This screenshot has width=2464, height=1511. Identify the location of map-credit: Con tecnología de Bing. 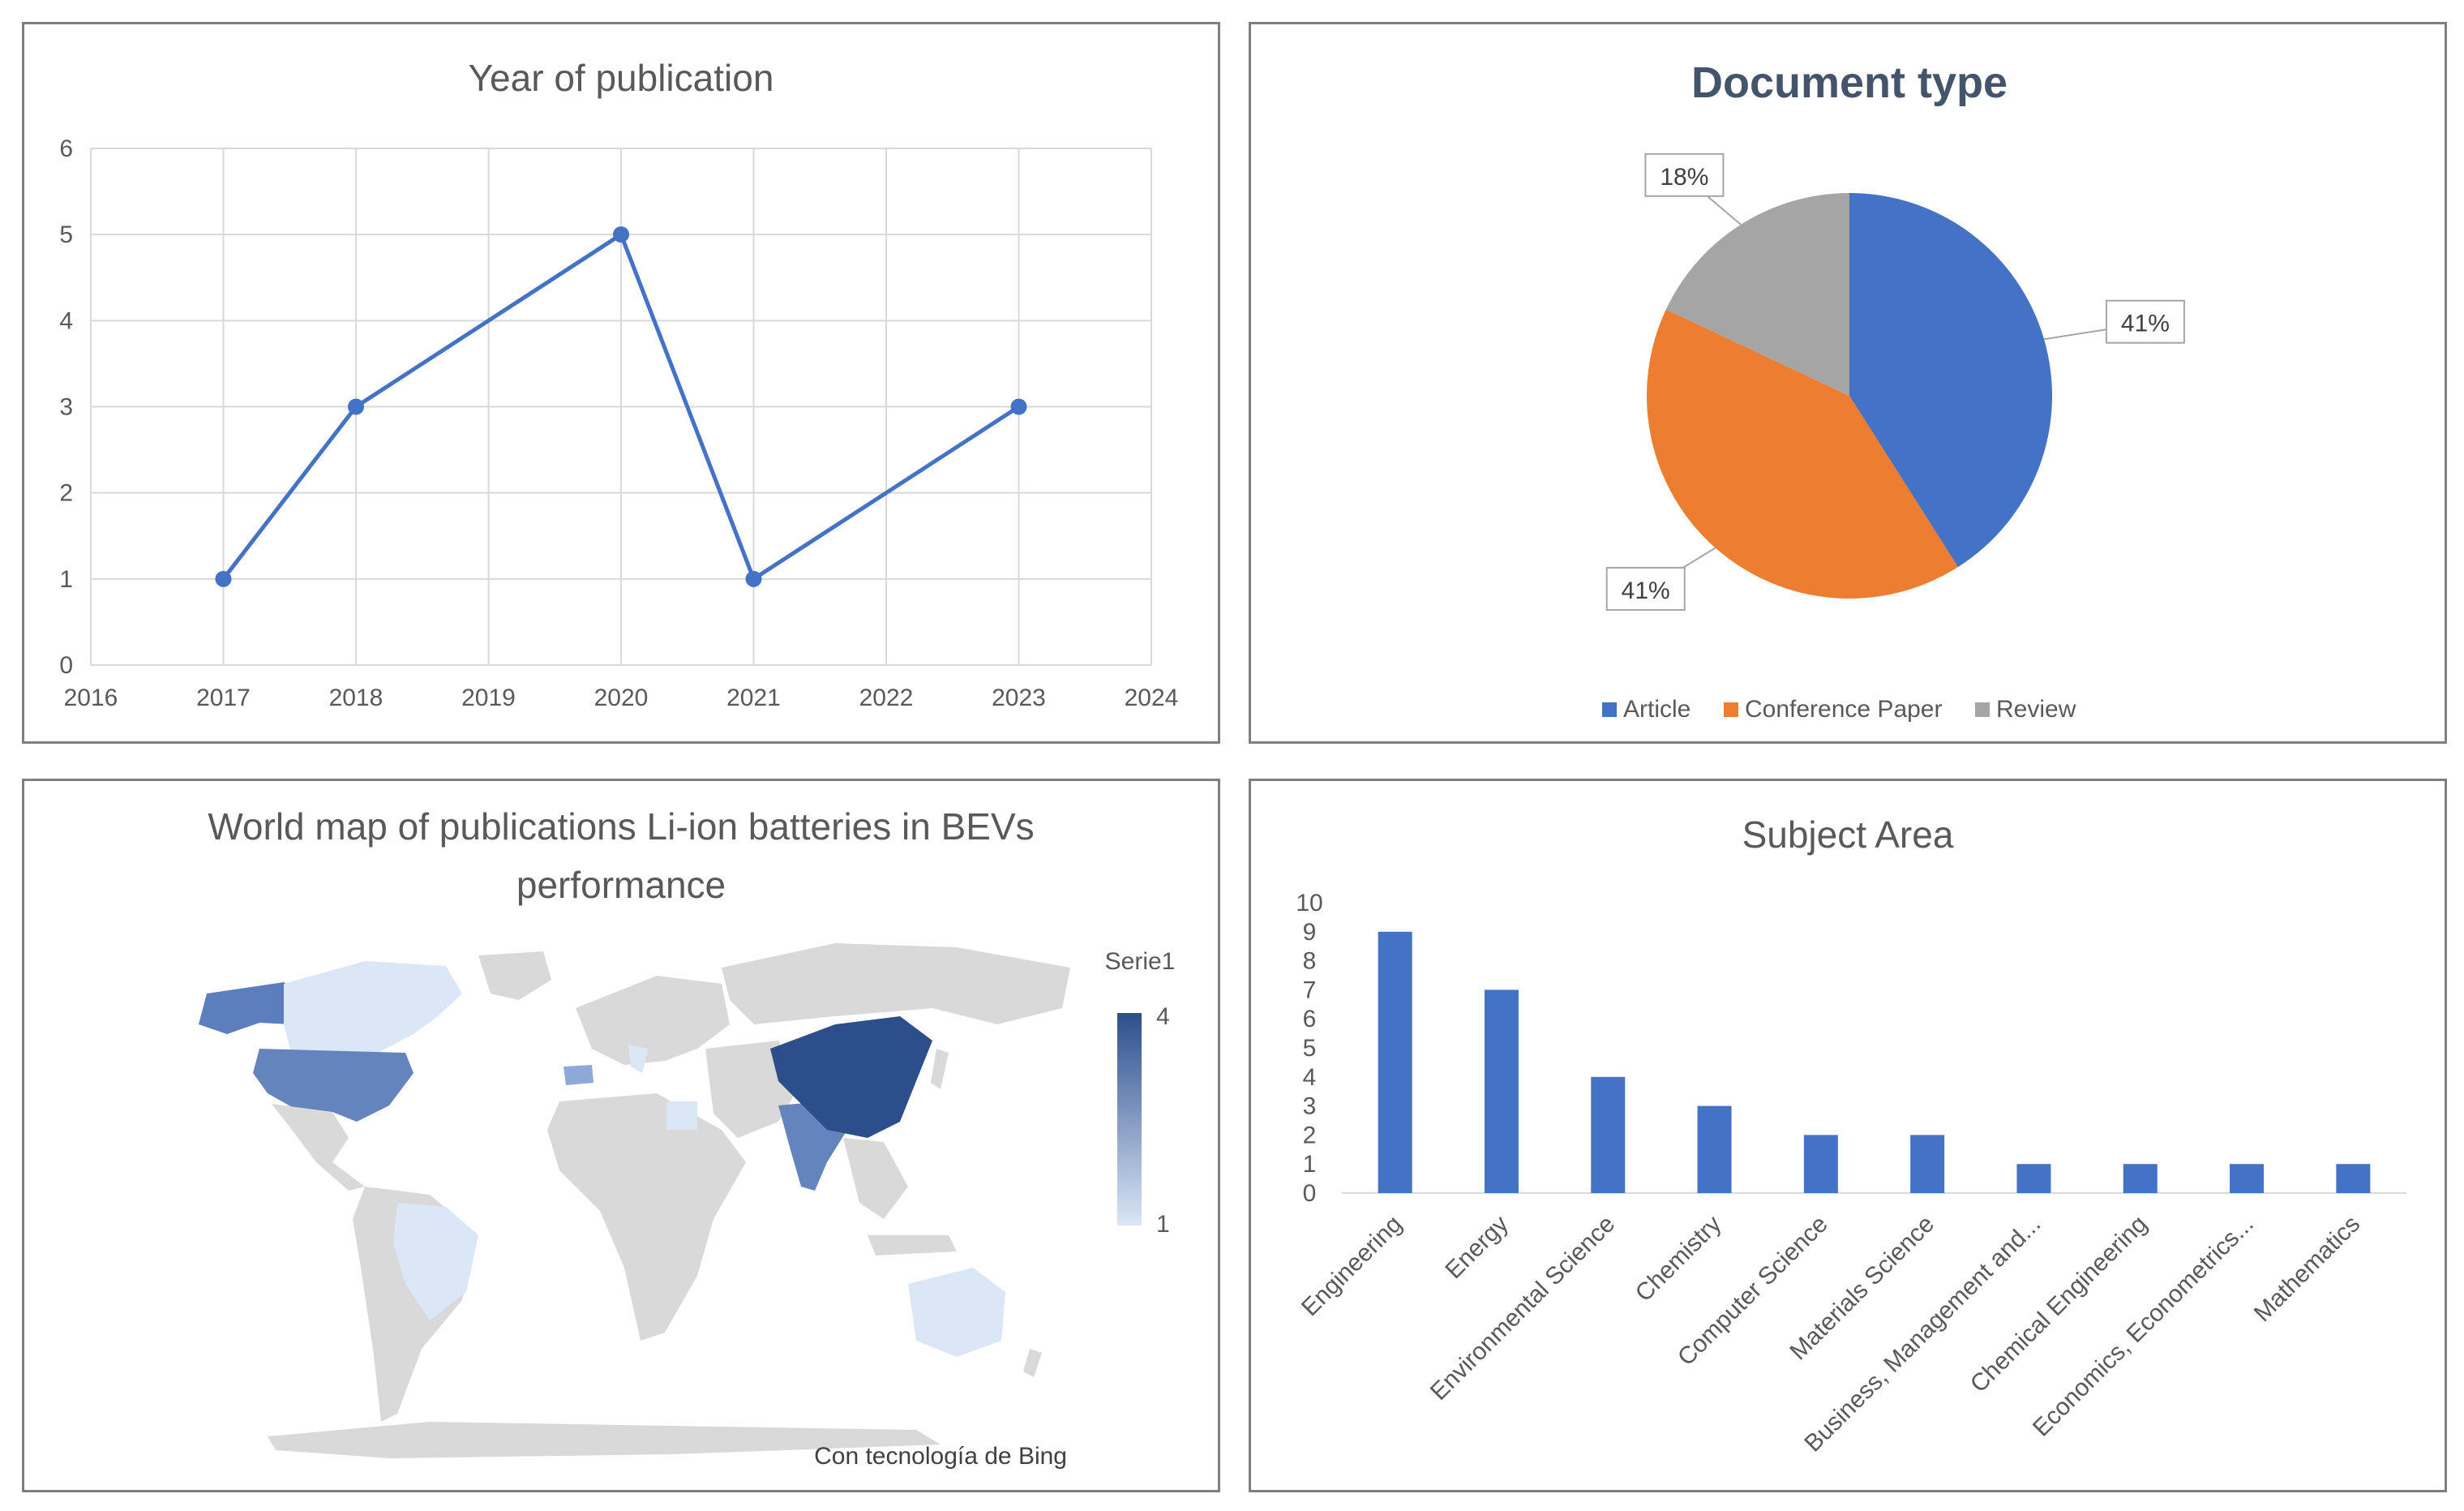
(940, 1456).